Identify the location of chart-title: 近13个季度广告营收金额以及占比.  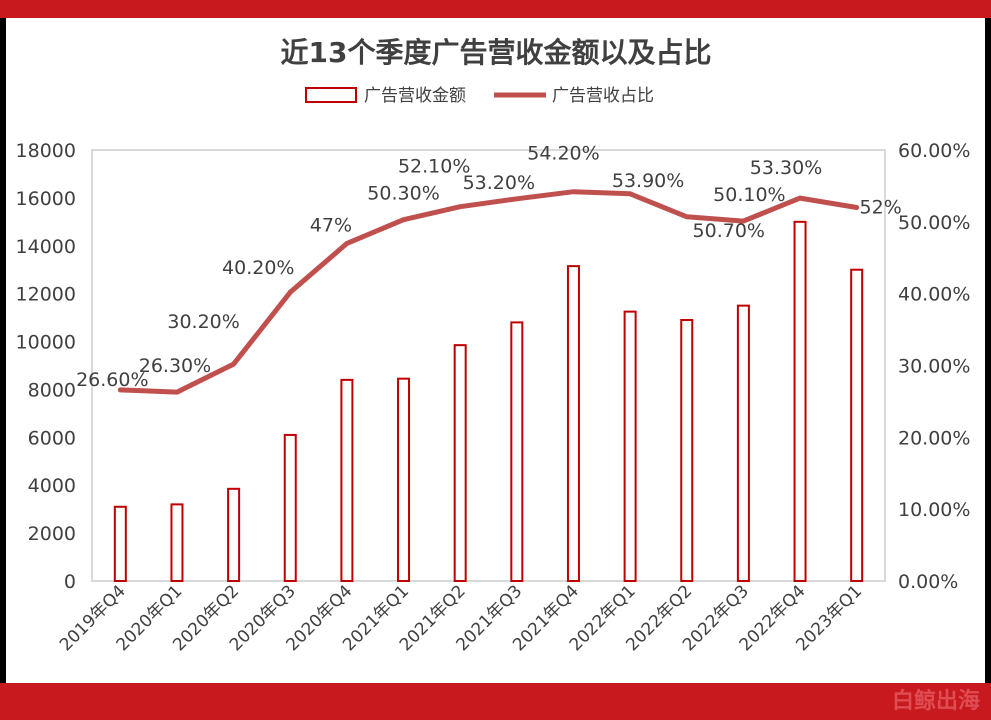
(496, 52).